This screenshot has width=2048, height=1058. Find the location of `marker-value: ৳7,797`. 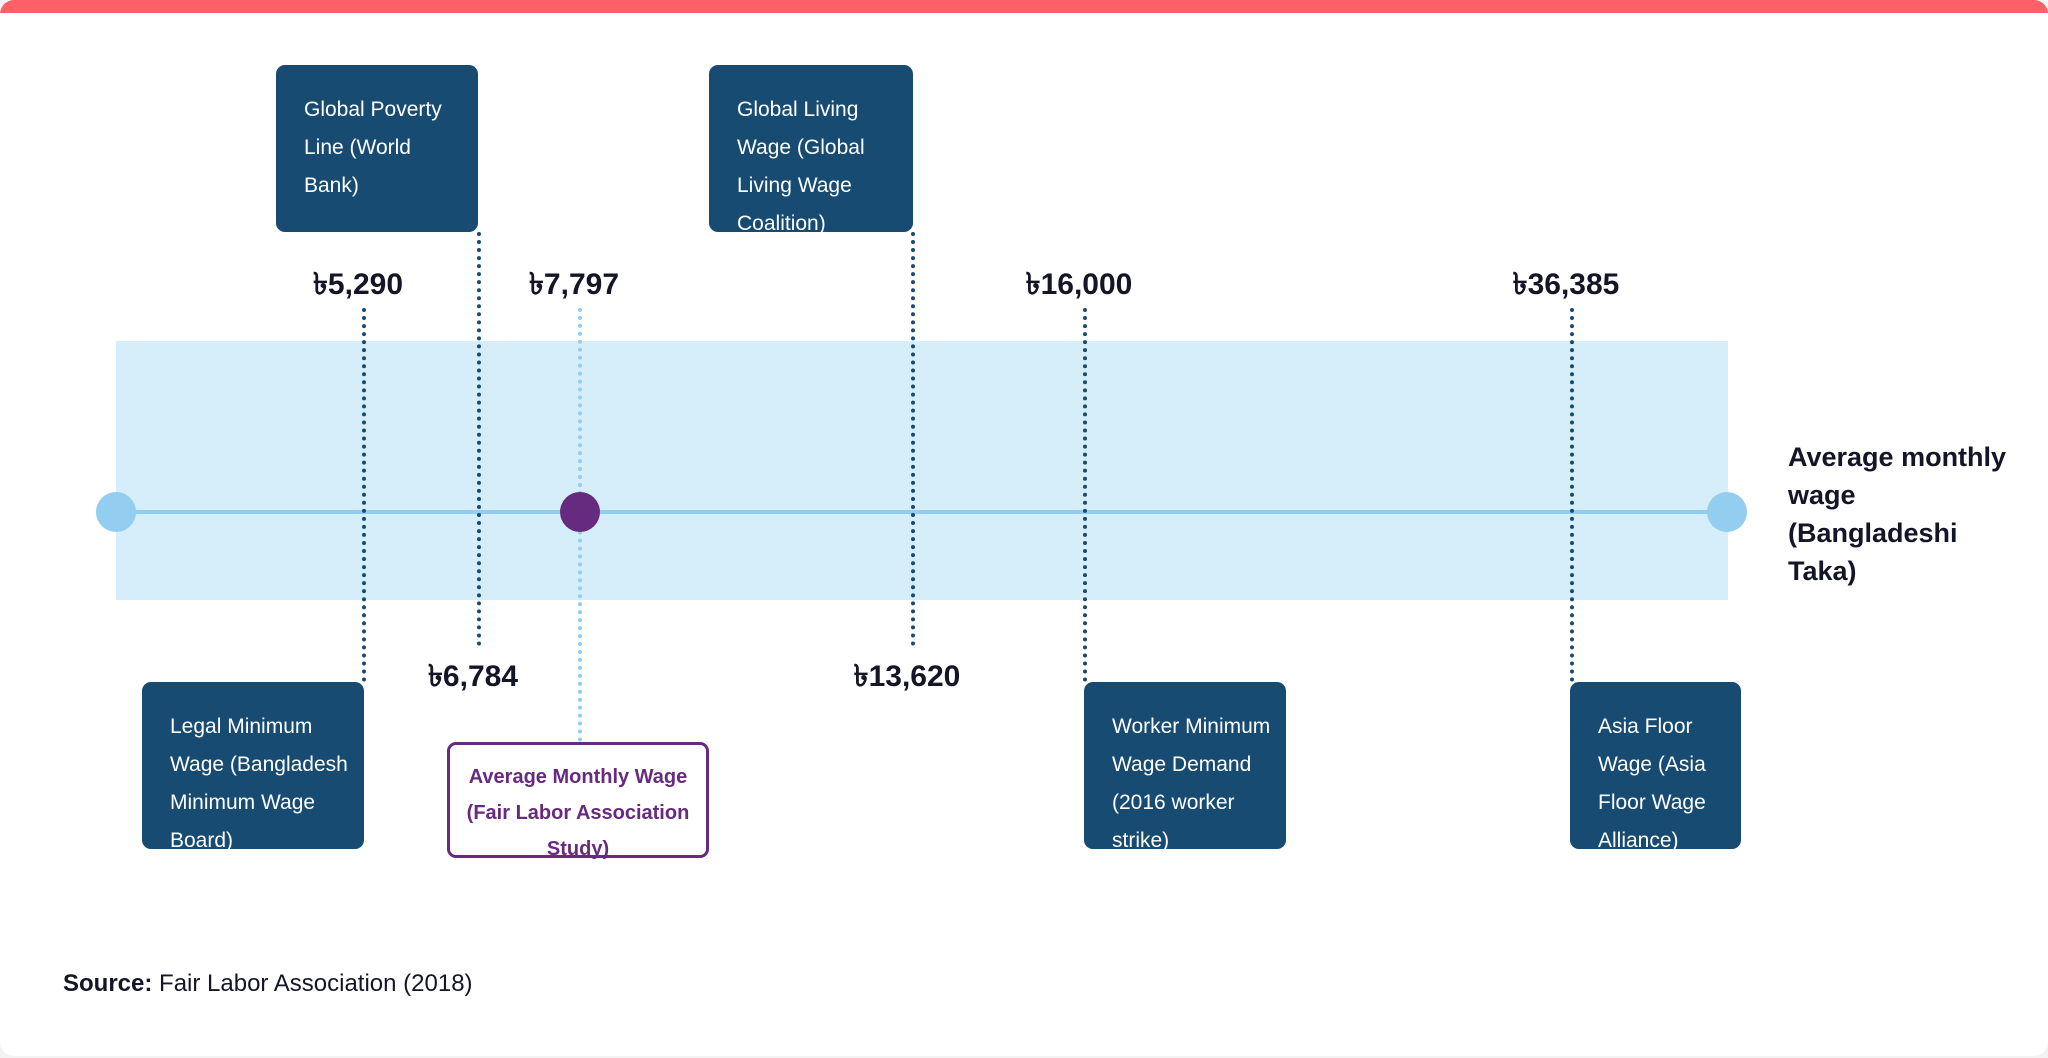

marker-value: ৳7,797 is located at coordinates (574, 284).